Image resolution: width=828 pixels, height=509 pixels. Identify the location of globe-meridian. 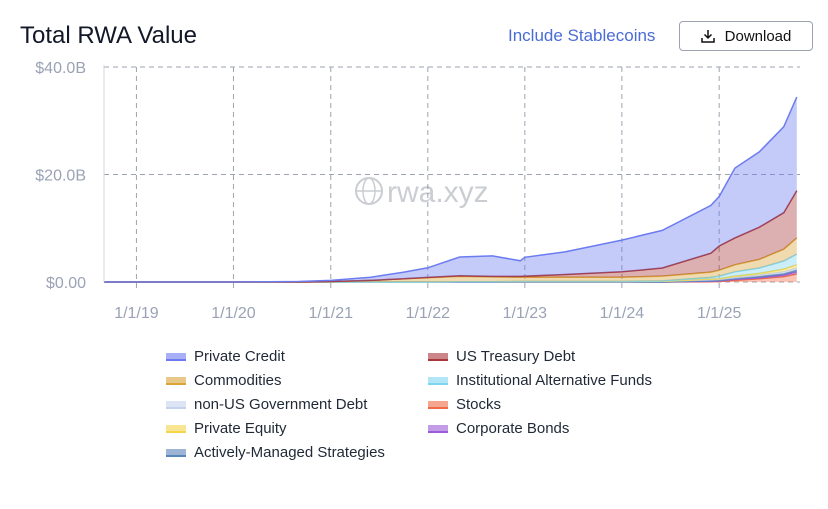
(369, 191).